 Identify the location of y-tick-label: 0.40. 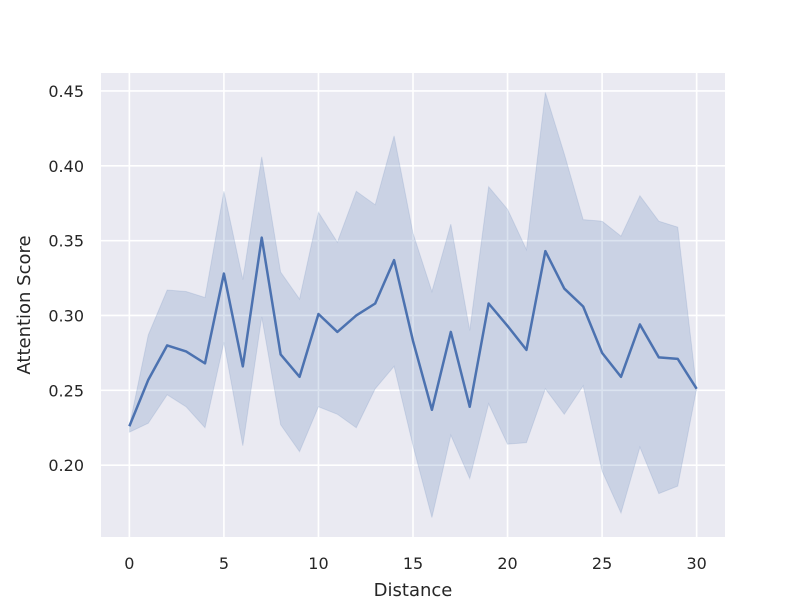
(66, 166).